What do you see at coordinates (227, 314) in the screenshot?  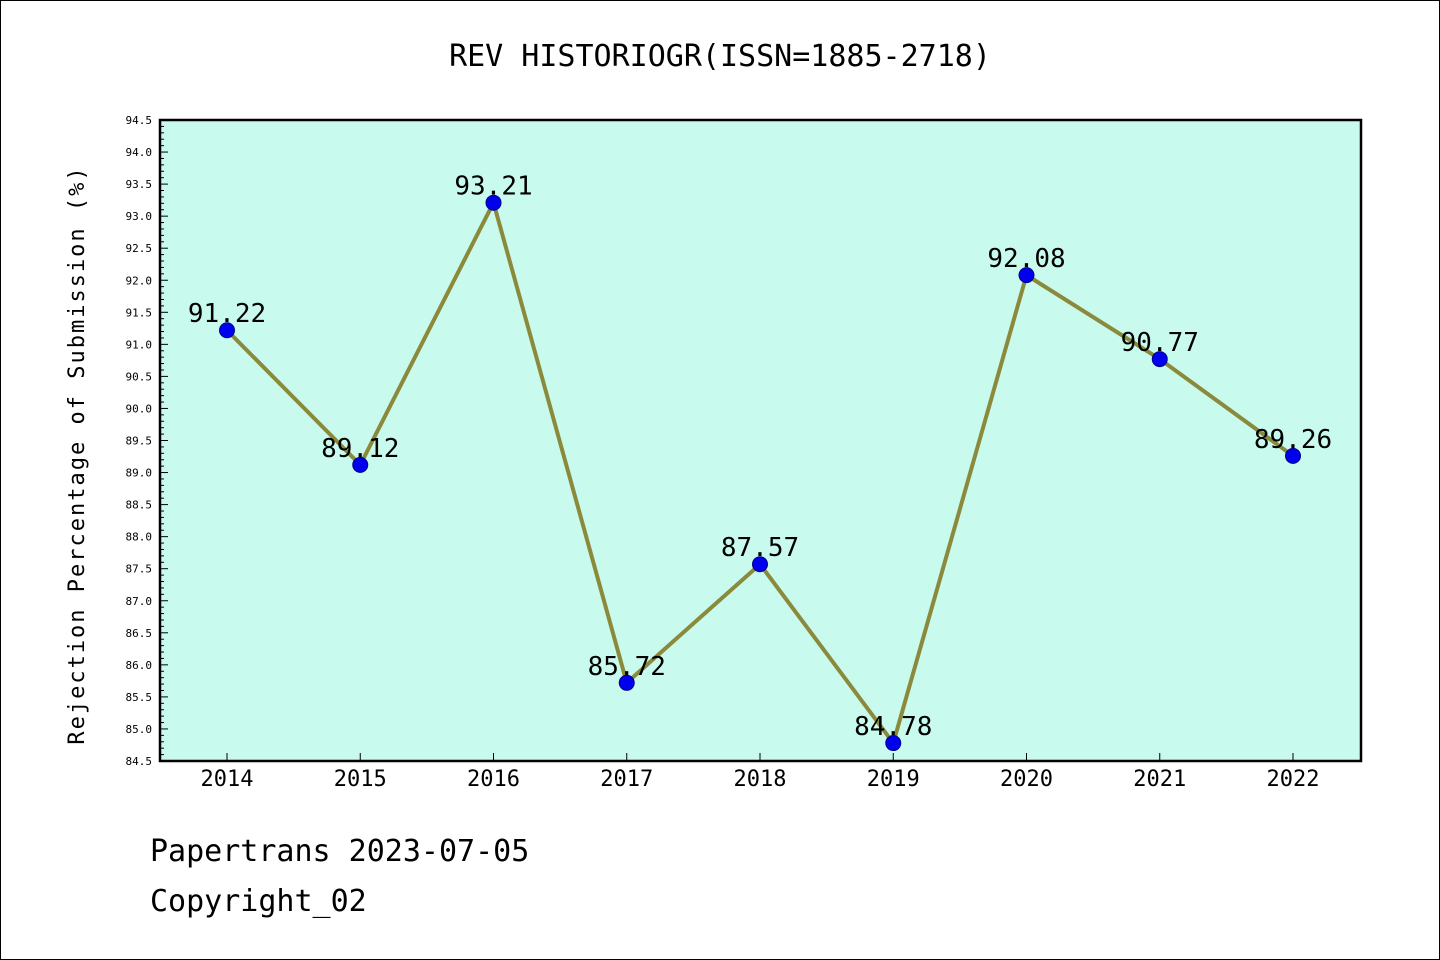 I see `data-label: 91.22` at bounding box center [227, 314].